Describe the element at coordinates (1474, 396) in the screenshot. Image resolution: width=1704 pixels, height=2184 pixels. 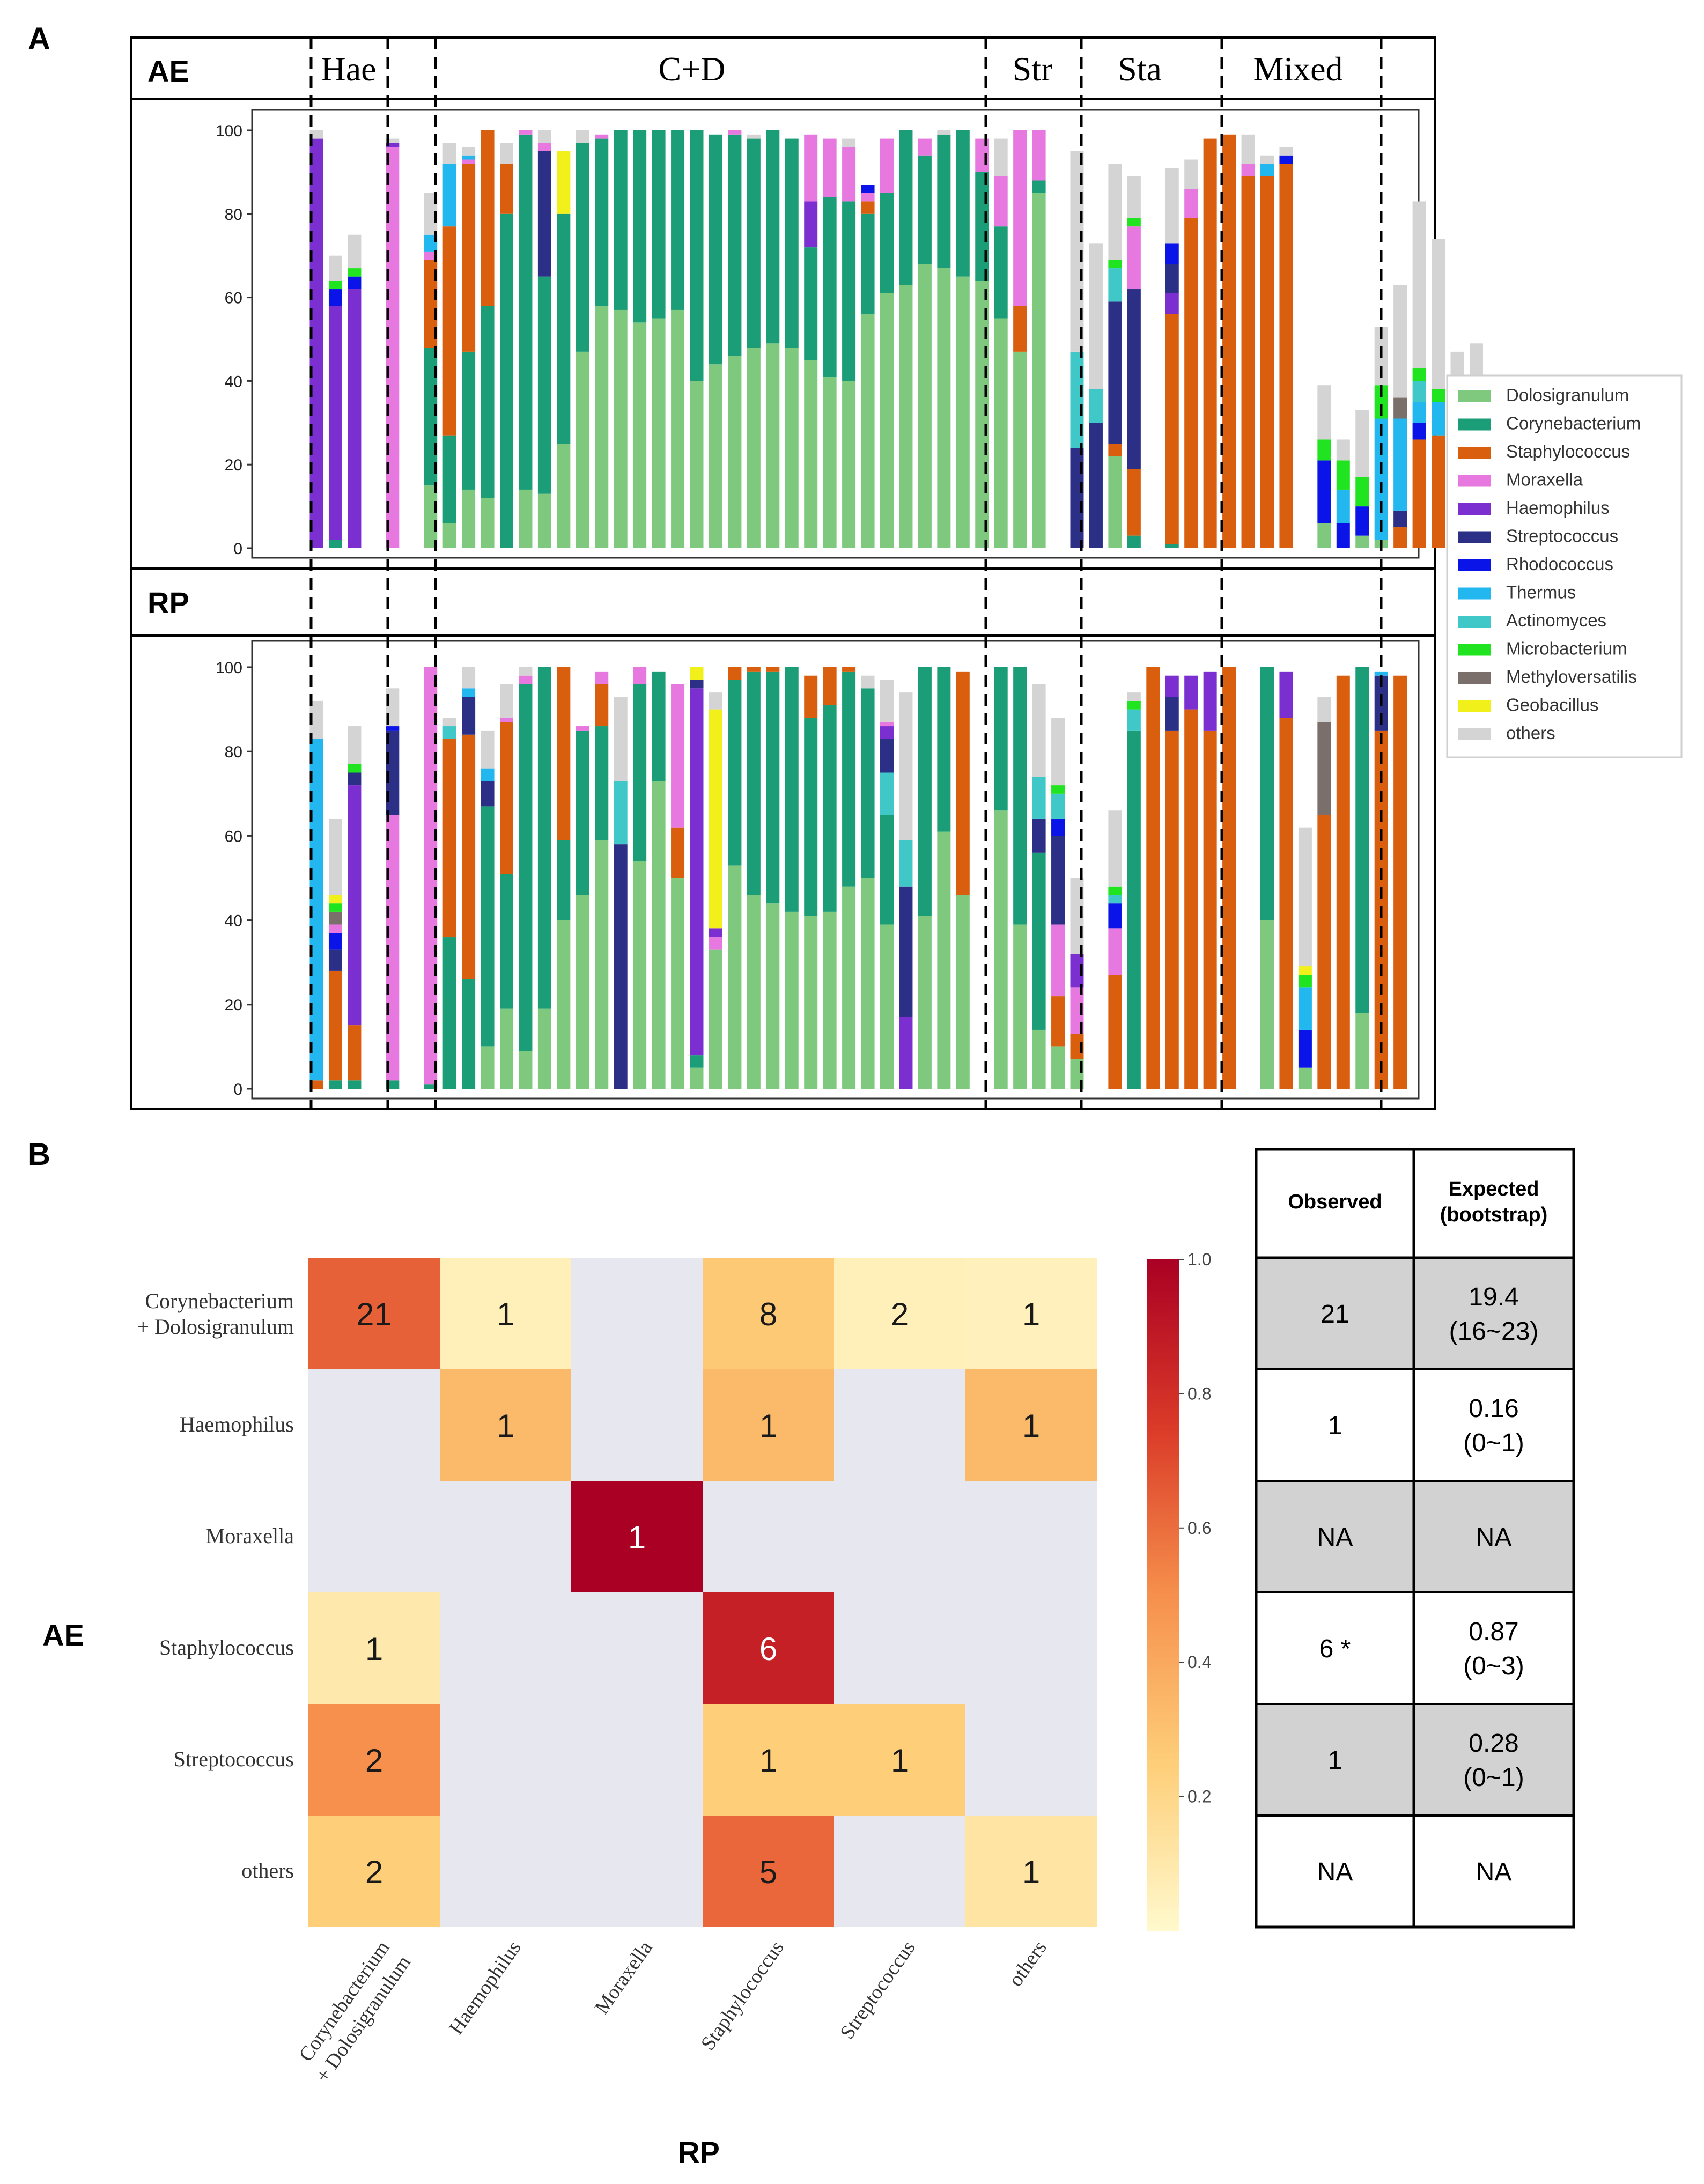
I see `legend-swatch-dolosigranulum` at that location.